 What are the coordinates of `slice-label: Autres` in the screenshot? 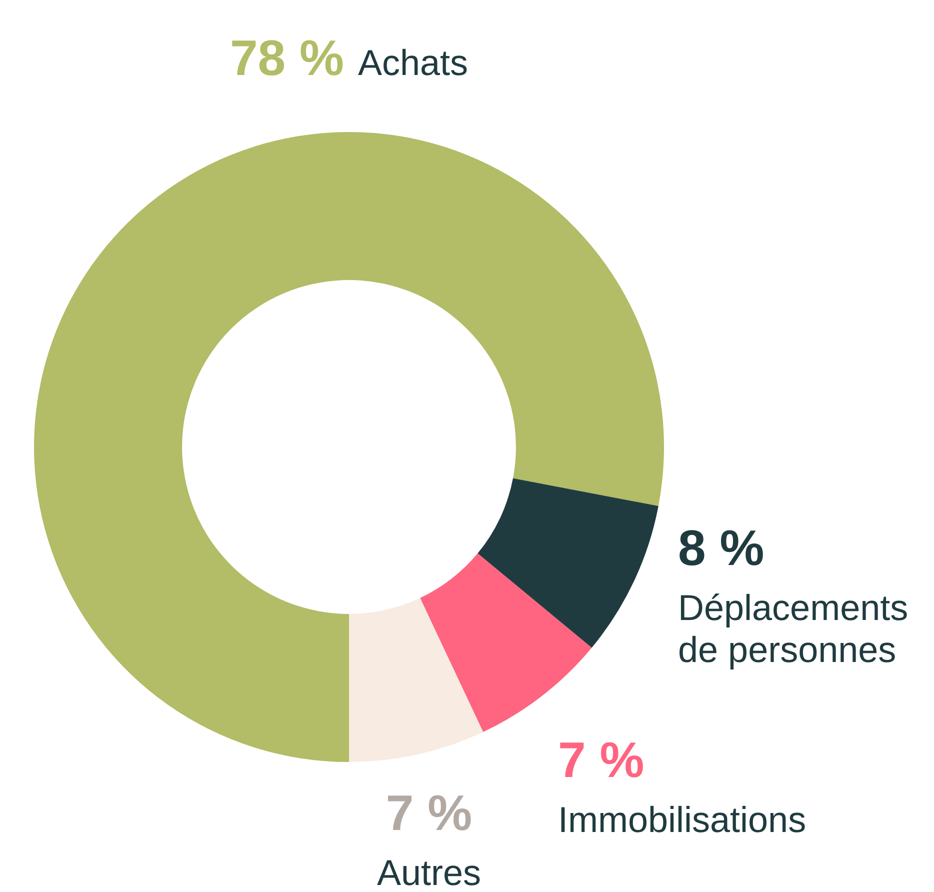 It's located at (429, 872).